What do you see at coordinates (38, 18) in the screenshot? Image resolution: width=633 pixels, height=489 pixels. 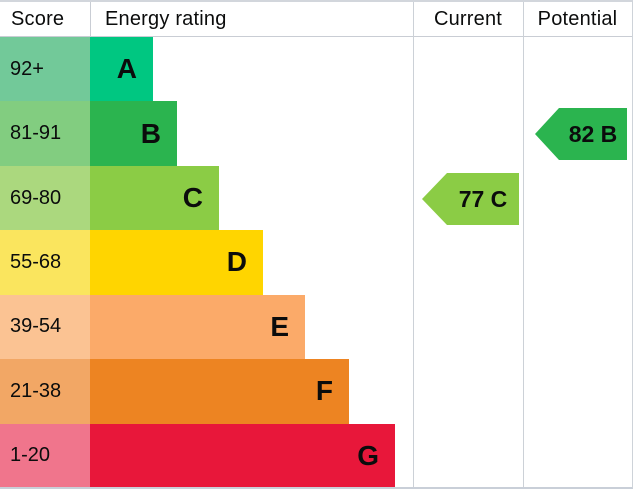 I see `header-score: Score` at bounding box center [38, 18].